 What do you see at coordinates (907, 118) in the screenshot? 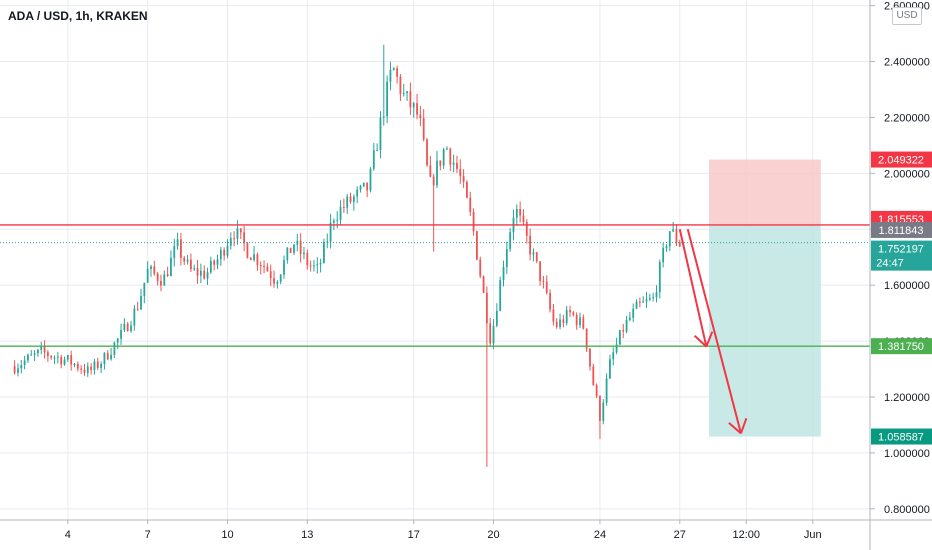
I see `y-tick-label: 2.200000` at bounding box center [907, 118].